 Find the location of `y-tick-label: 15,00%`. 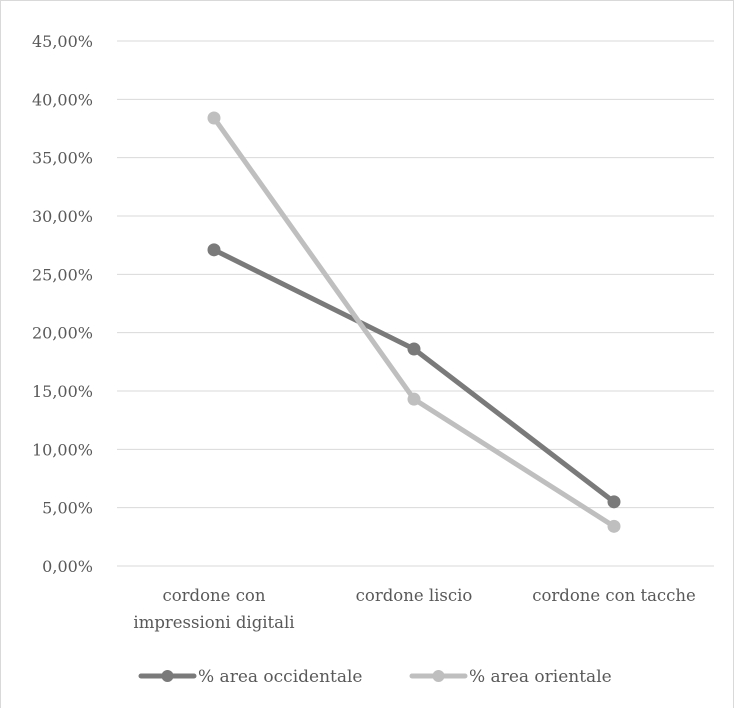

y-tick-label: 15,00% is located at coordinates (62, 391).